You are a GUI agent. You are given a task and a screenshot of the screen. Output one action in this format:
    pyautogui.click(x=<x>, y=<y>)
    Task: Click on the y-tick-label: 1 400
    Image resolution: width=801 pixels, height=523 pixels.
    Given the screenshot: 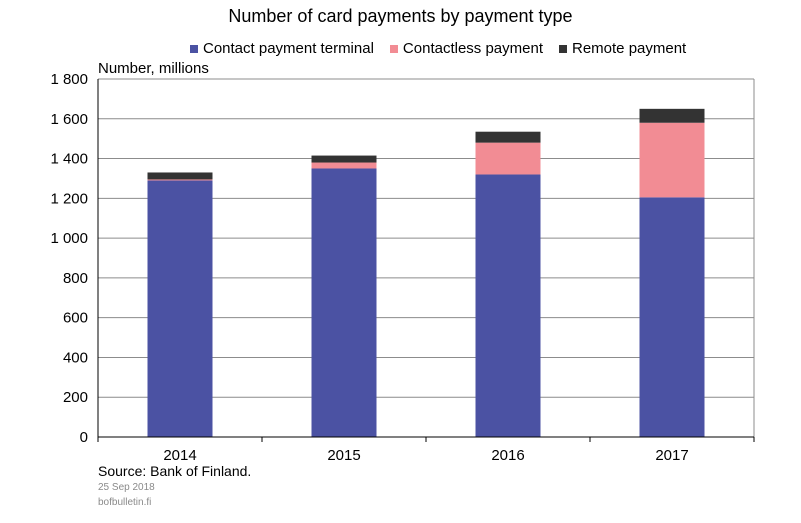 What is the action you would take?
    pyautogui.click(x=69, y=159)
    